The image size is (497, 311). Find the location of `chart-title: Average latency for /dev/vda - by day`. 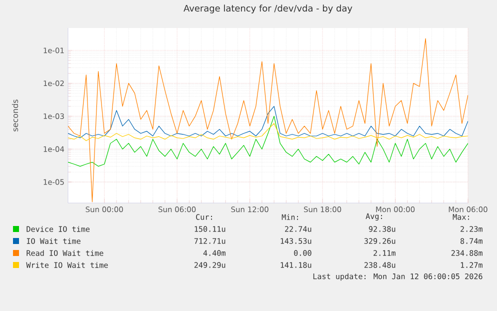

chart-title: Average latency for /dev/vda - by day is located at coordinates (268, 9).